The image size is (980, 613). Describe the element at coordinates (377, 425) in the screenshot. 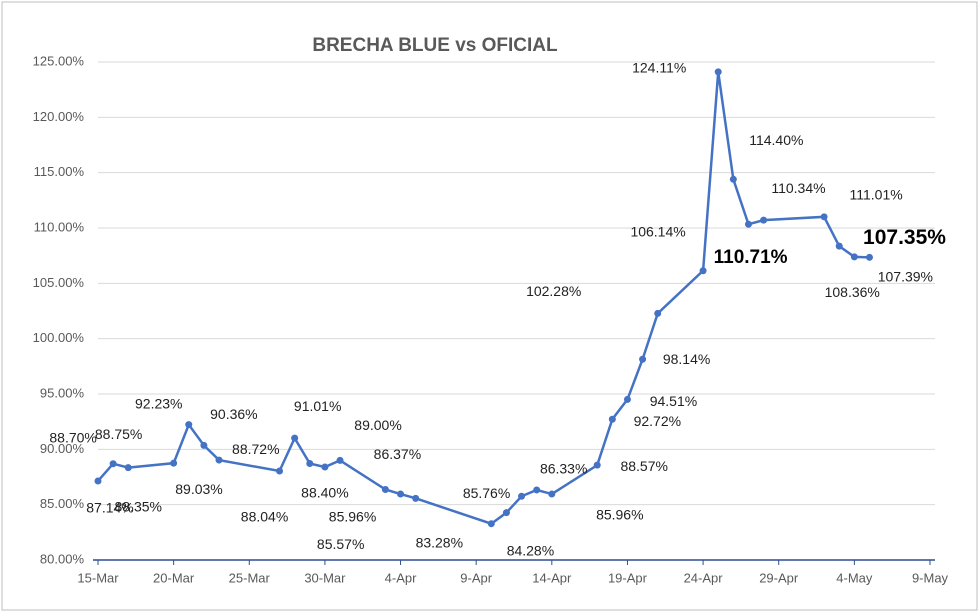

I see `data-label: 89.00%` at that location.